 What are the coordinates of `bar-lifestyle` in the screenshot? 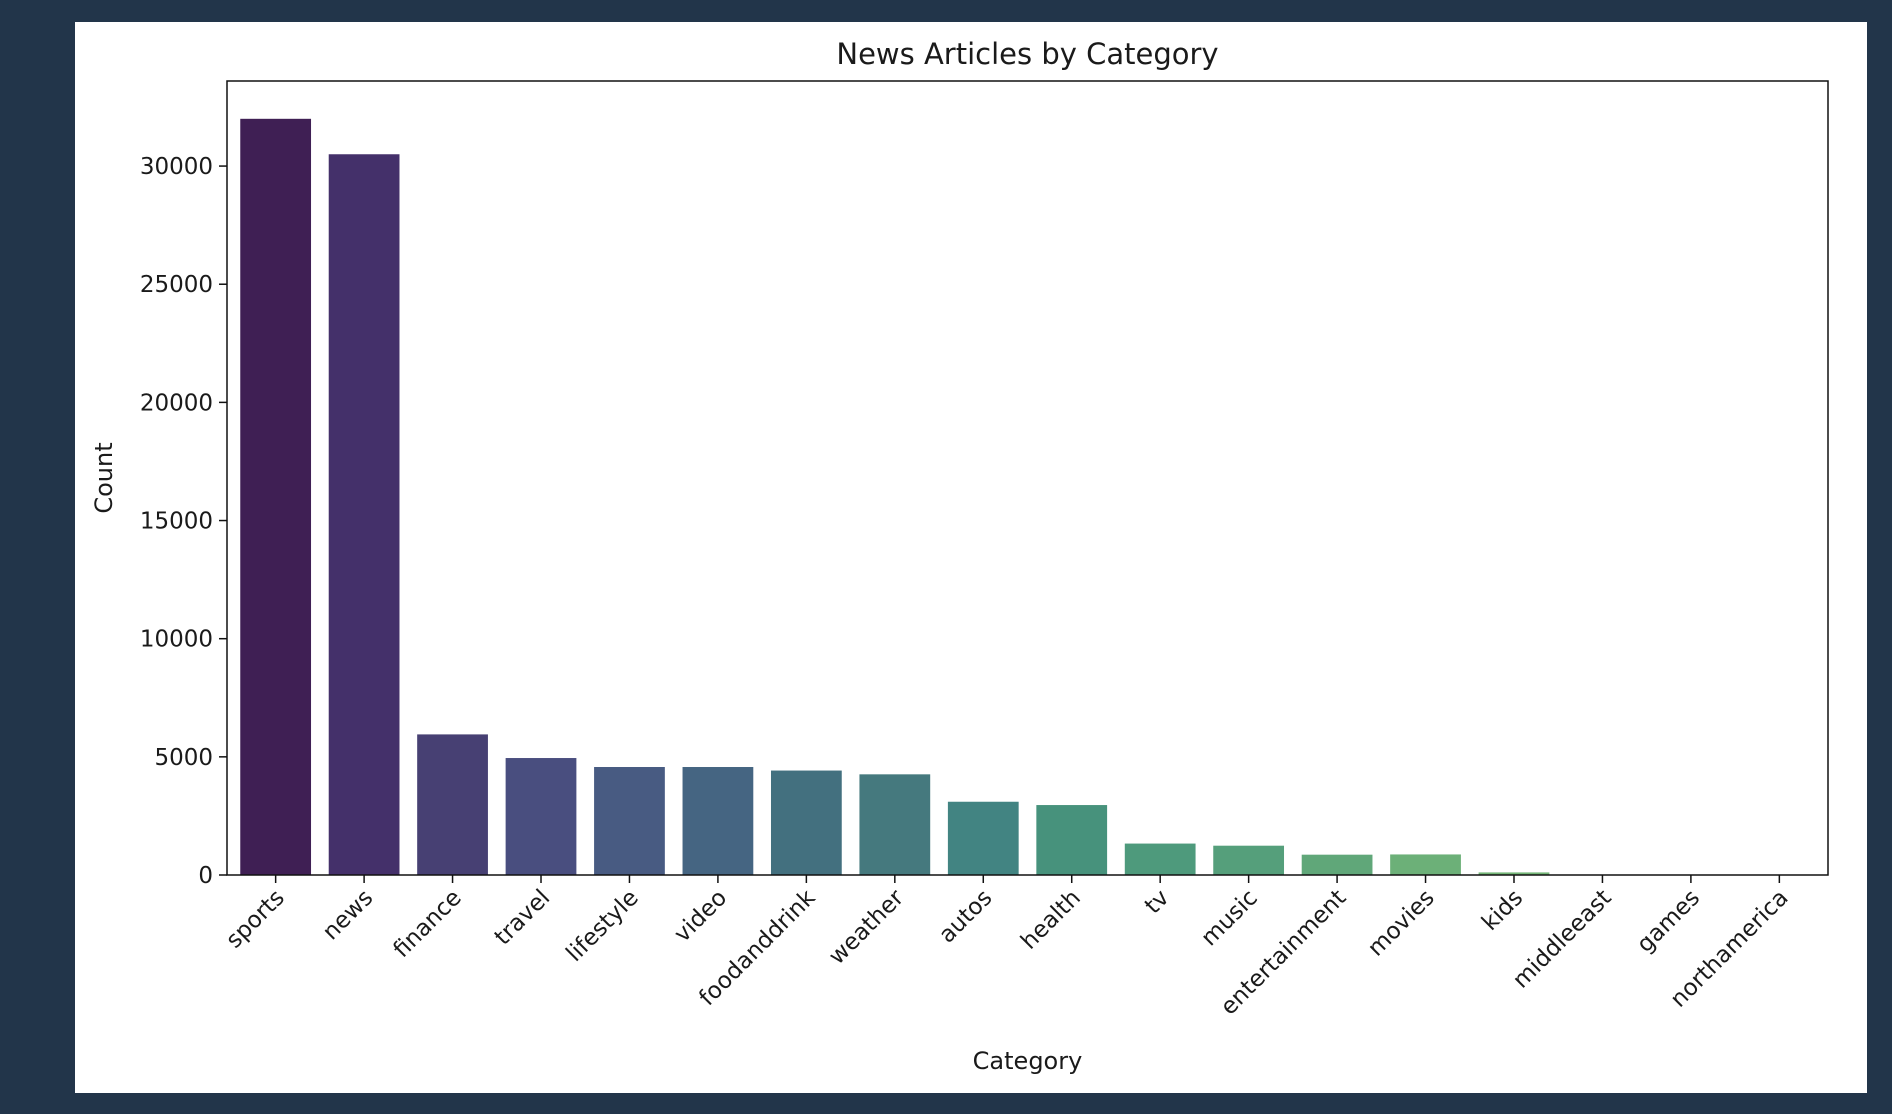 It's located at (629, 821).